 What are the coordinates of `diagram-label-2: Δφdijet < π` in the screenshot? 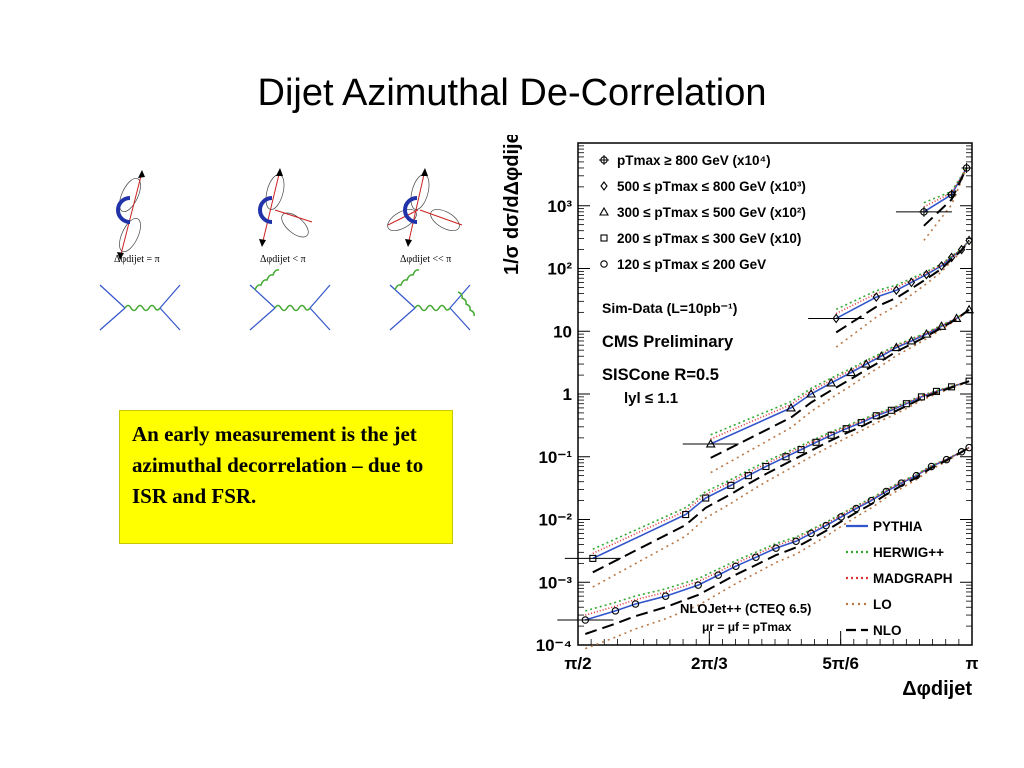 It's located at (283, 259).